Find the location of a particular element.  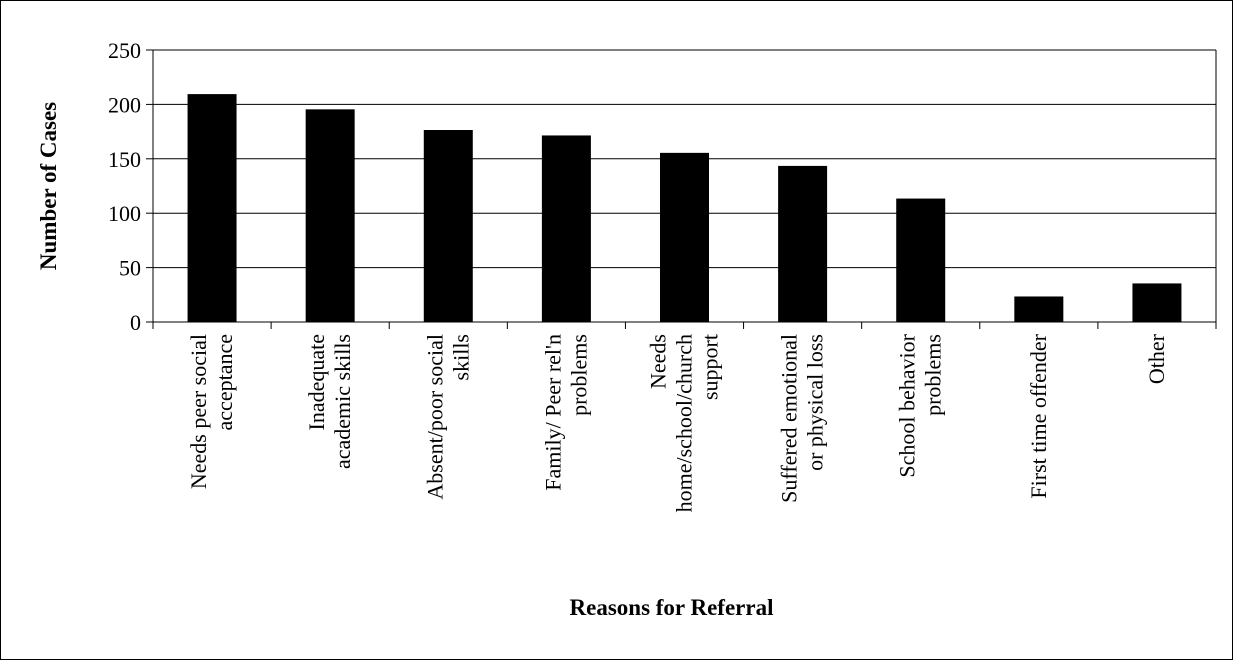

x-category-label: Suffered emotionalor physical loss is located at coordinates (802, 418).